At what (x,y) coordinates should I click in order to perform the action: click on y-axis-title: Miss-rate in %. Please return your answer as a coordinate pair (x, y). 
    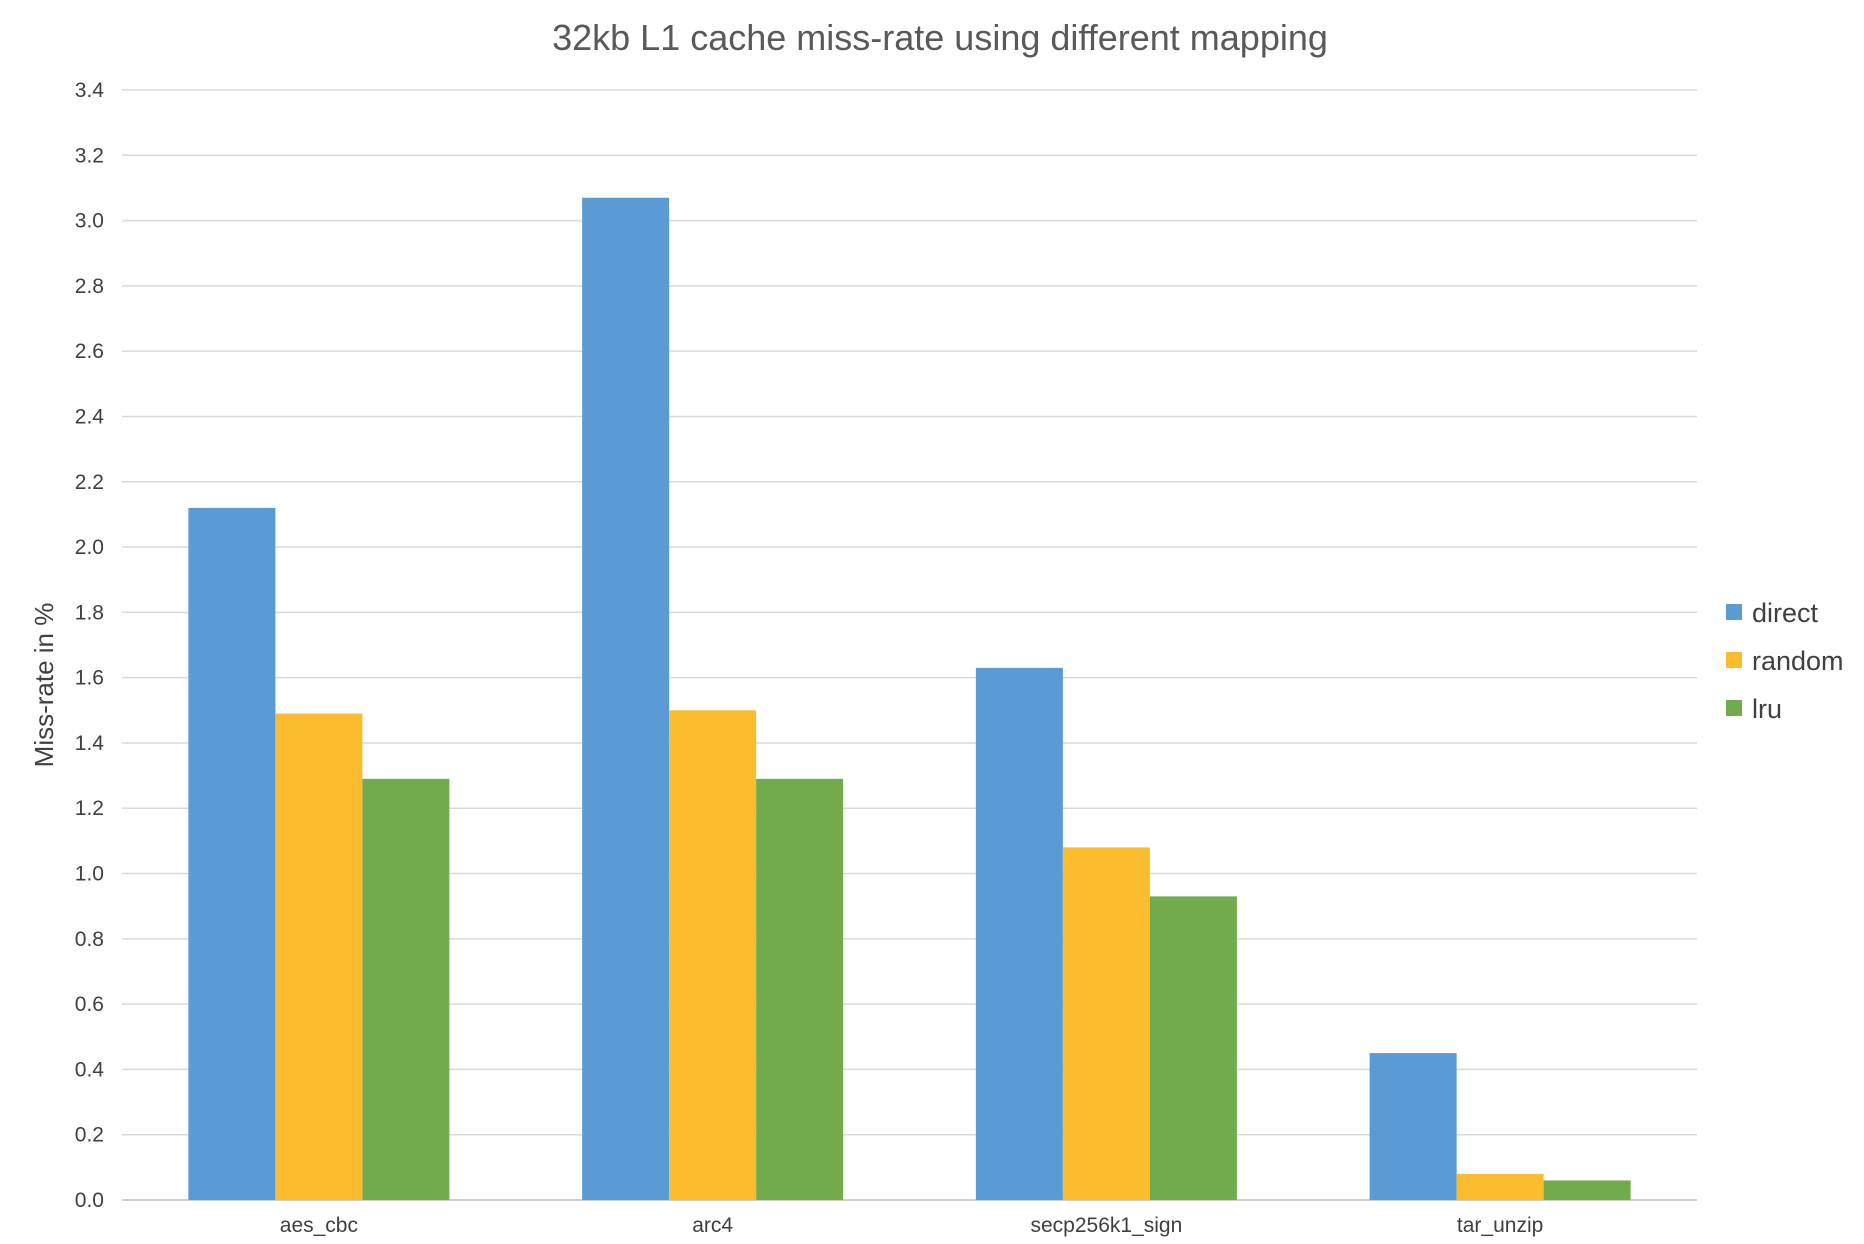
    Looking at the image, I should click on (44, 685).